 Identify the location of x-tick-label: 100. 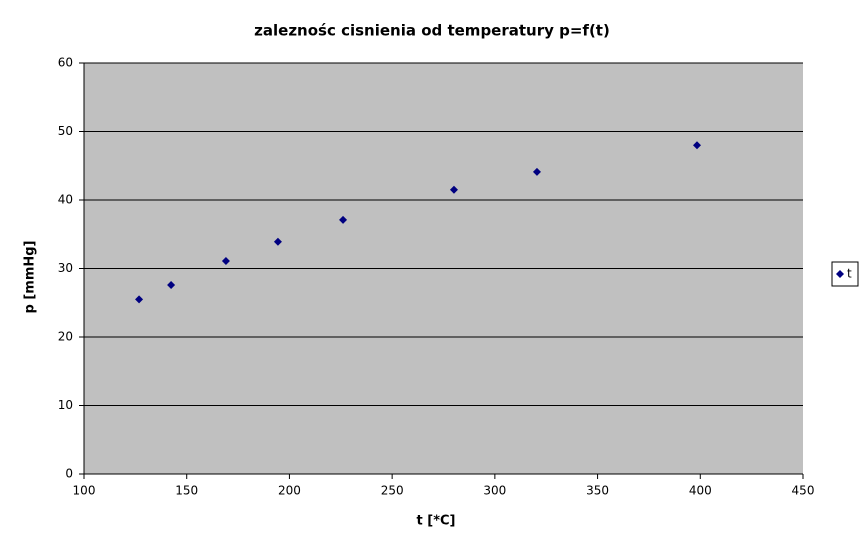
(84, 491).